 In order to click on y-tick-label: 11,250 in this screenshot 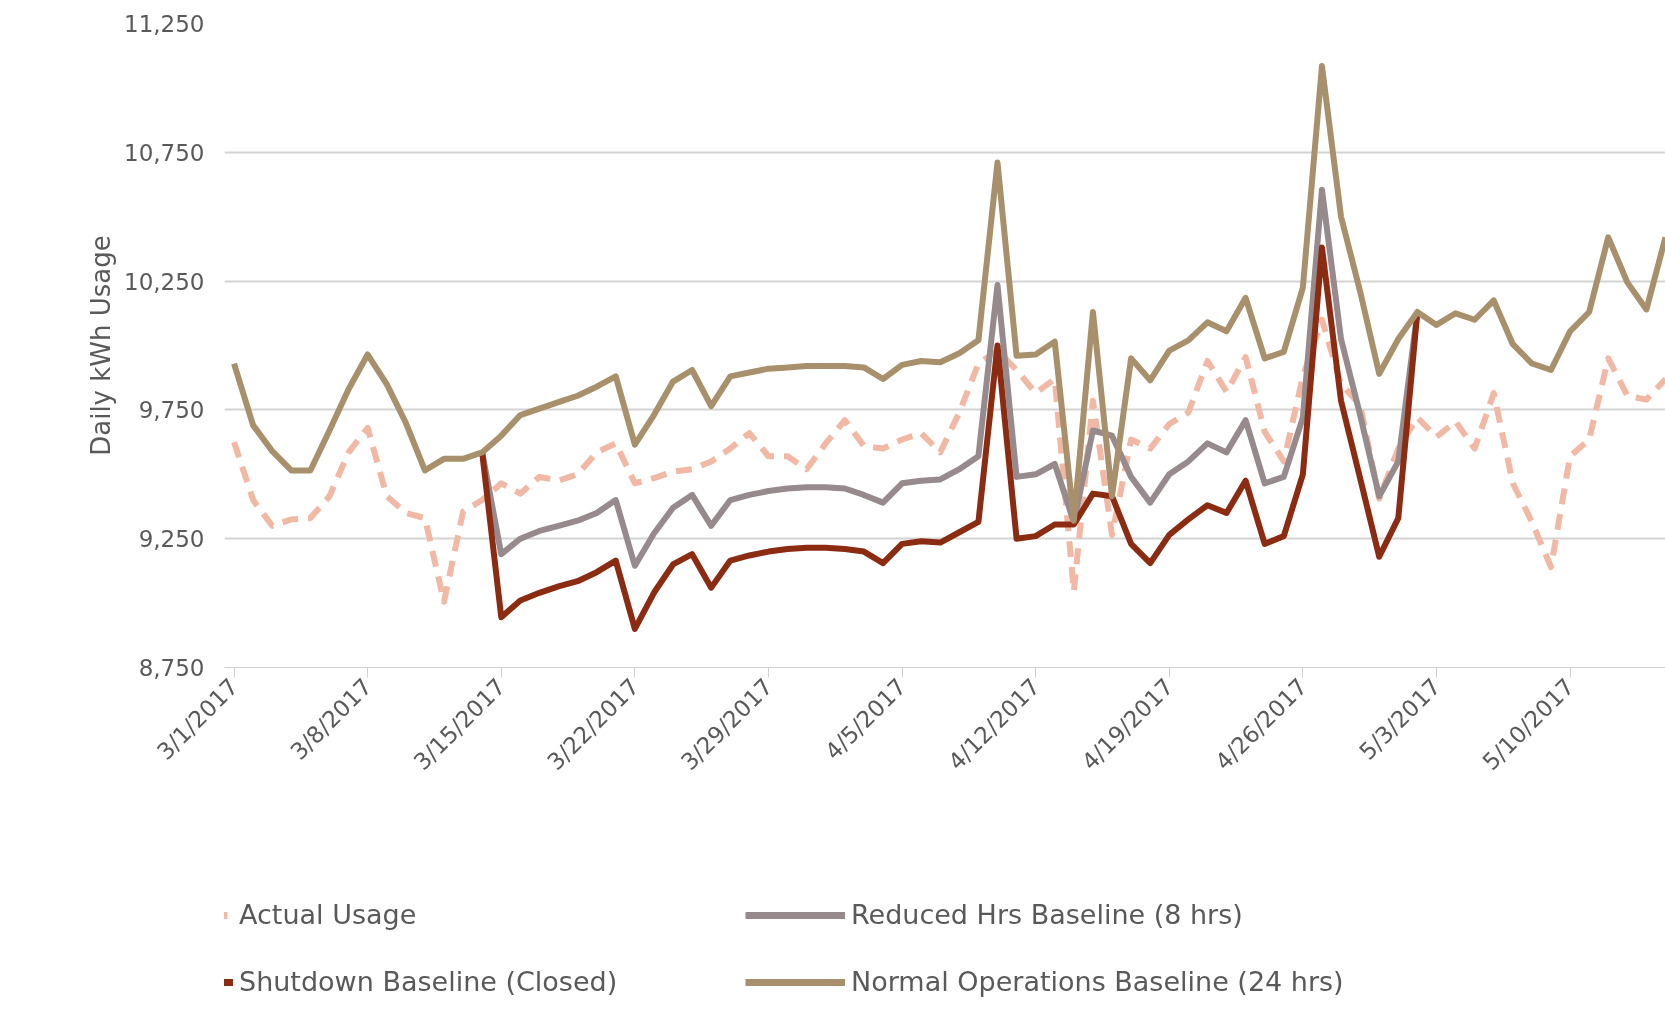, I will do `click(164, 24)`.